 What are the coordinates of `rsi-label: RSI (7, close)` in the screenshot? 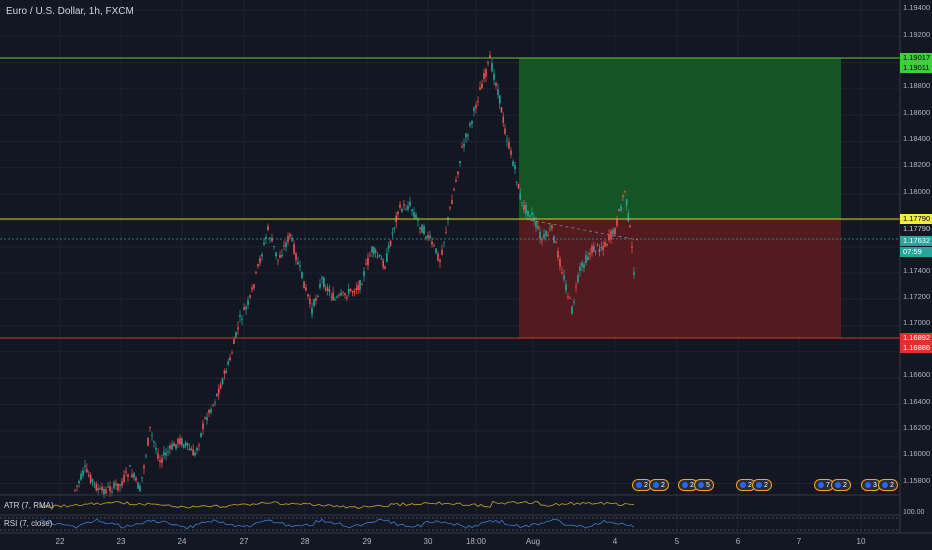 It's located at (28, 523).